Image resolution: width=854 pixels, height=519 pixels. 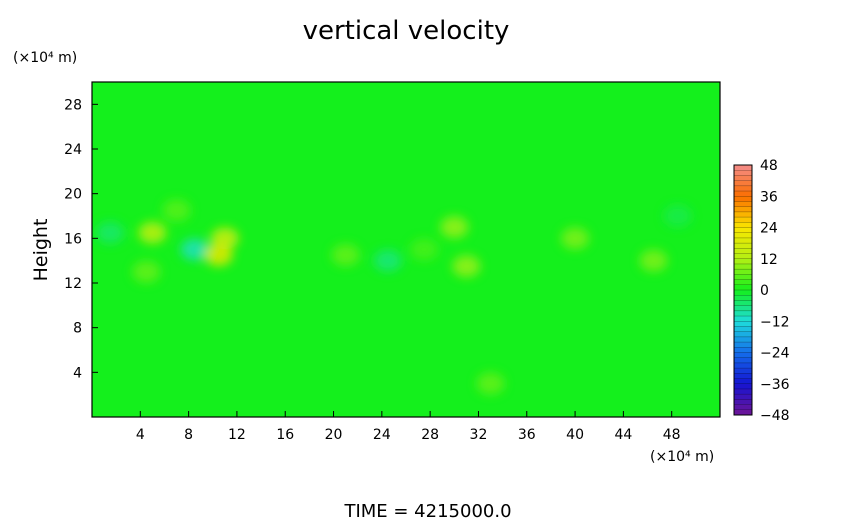 What do you see at coordinates (775, 385) in the screenshot?
I see `colorbar-tick-label: −36` at bounding box center [775, 385].